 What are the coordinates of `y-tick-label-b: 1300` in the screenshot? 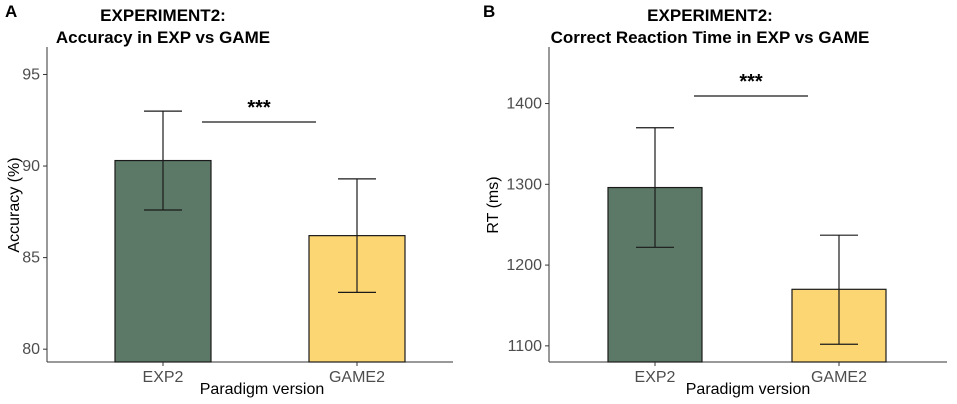 It's located at (524, 184).